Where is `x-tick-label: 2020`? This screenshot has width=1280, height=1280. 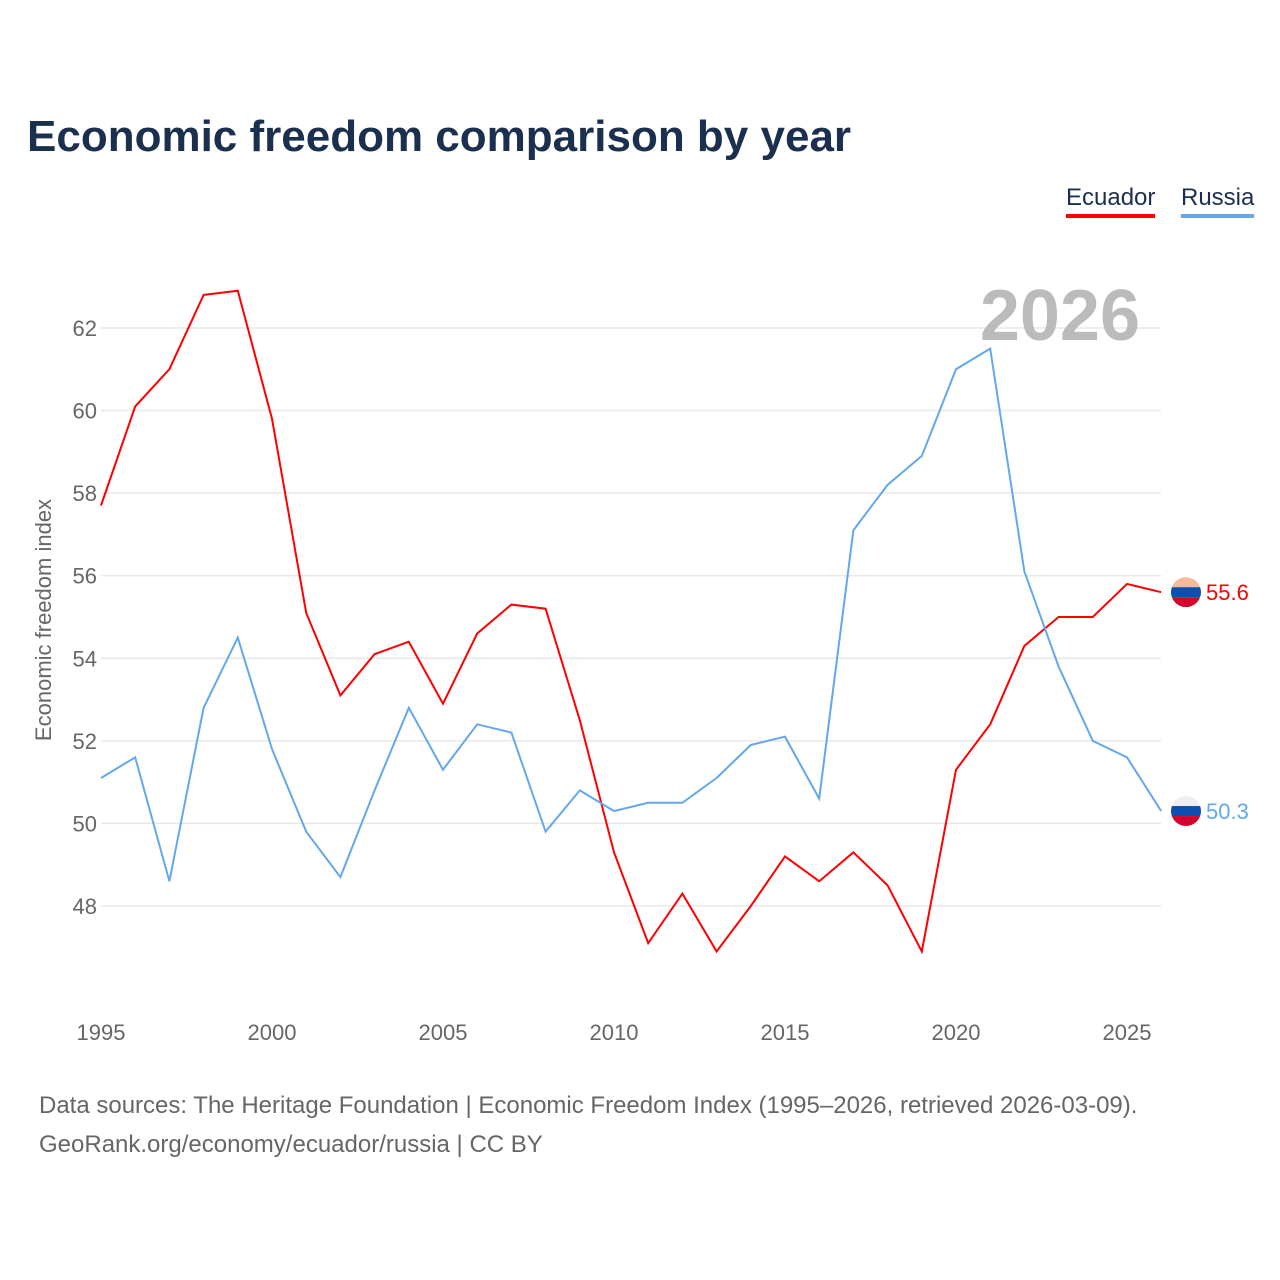 x-tick-label: 2020 is located at coordinates (956, 1032).